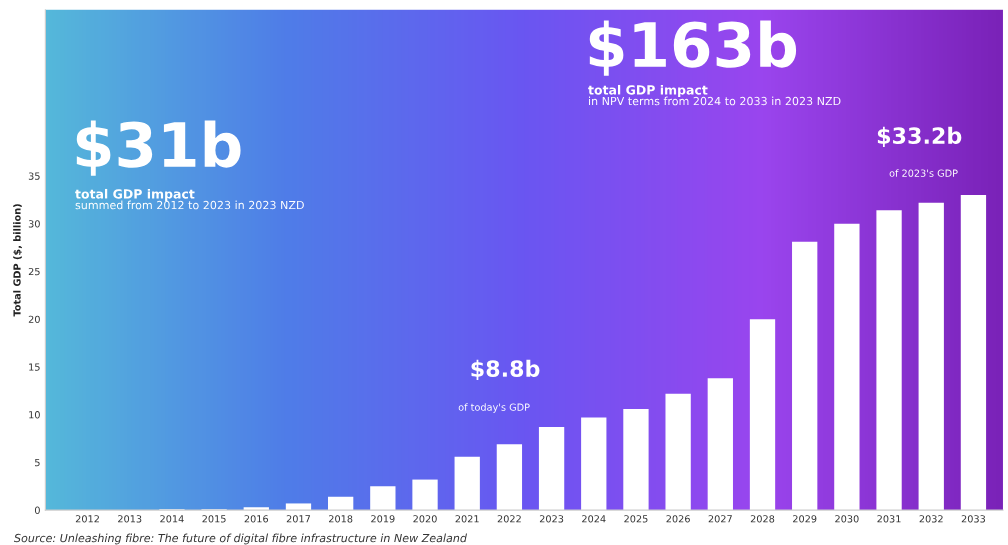  What do you see at coordinates (919, 136) in the screenshot?
I see `annotation: $33.2b` at bounding box center [919, 136].